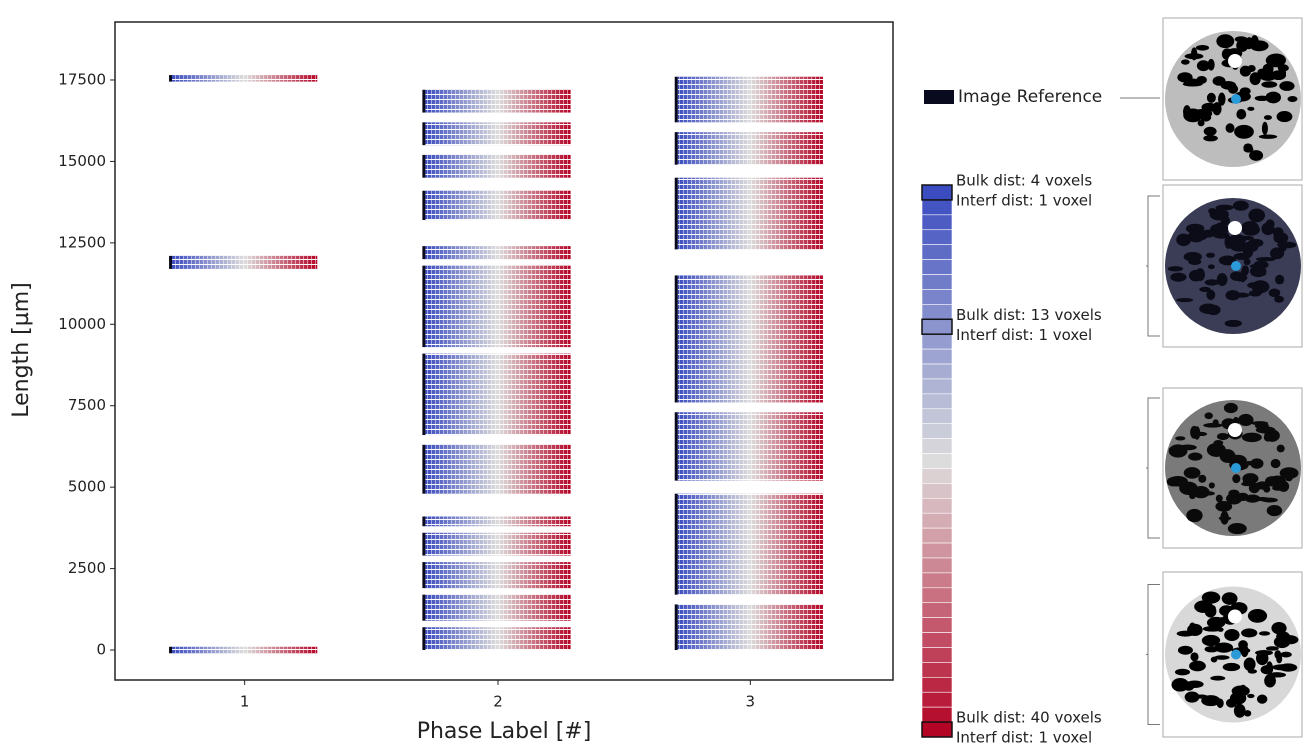 Image resolution: width=1304 pixels, height=749 pixels. I want to click on x-tick-label: 2, so click(498, 702).